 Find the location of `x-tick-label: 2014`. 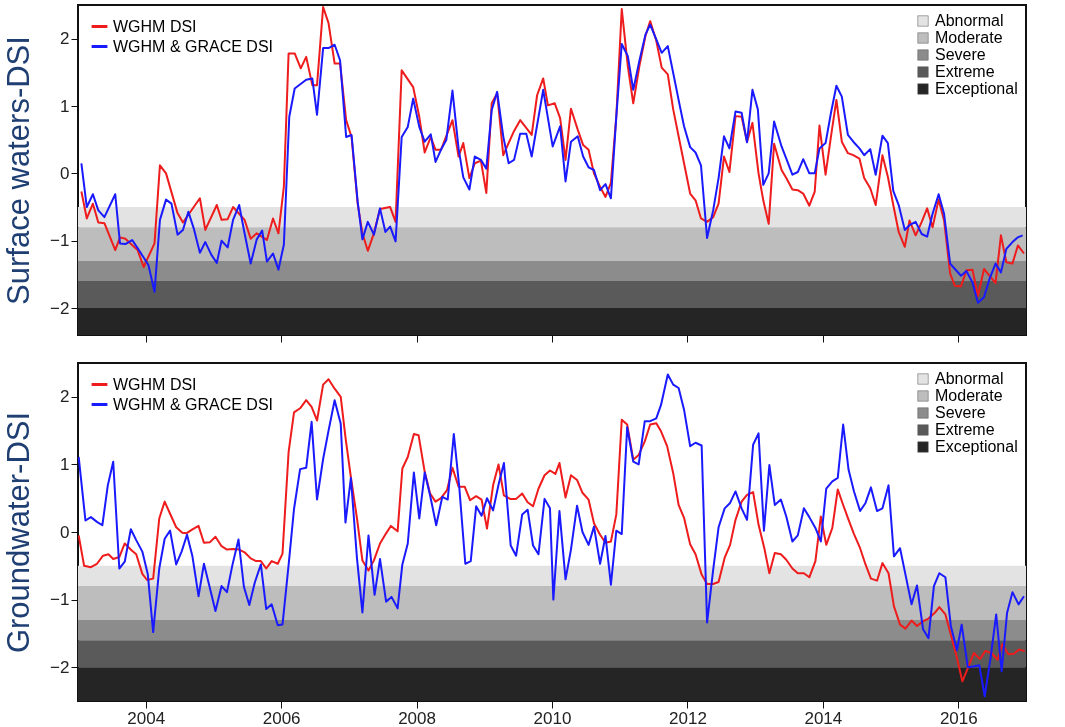

x-tick-label: 2014 is located at coordinates (823, 717).